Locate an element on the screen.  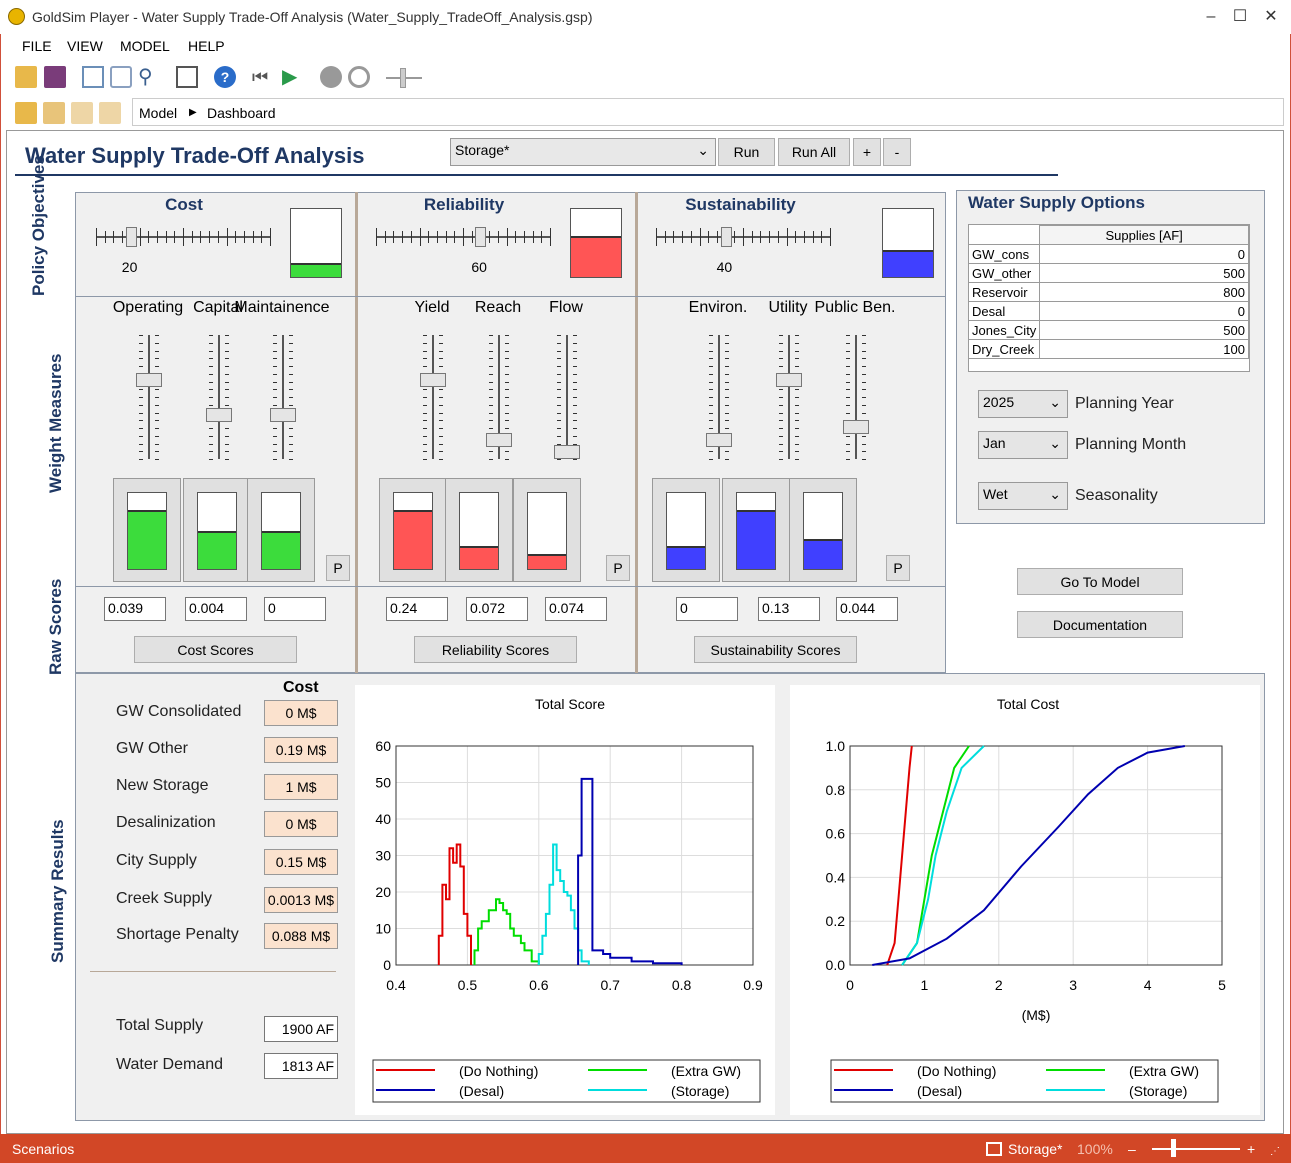
run-button: Run is located at coordinates (746, 152).